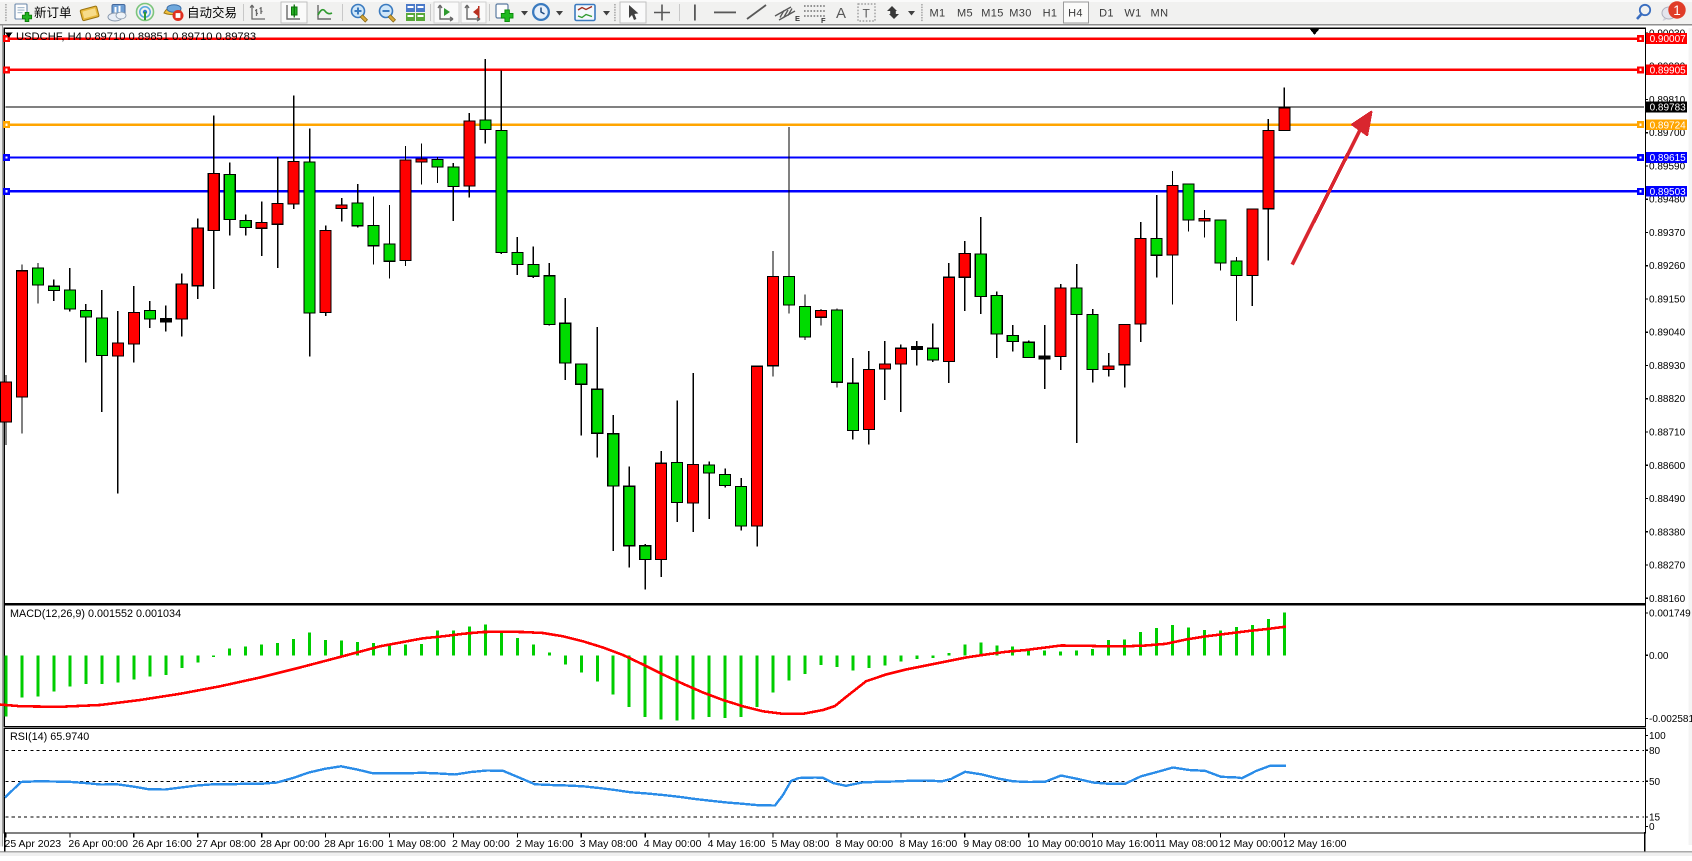 This screenshot has height=861, width=1692. I want to click on svg-text: D1, so click(1106, 14).